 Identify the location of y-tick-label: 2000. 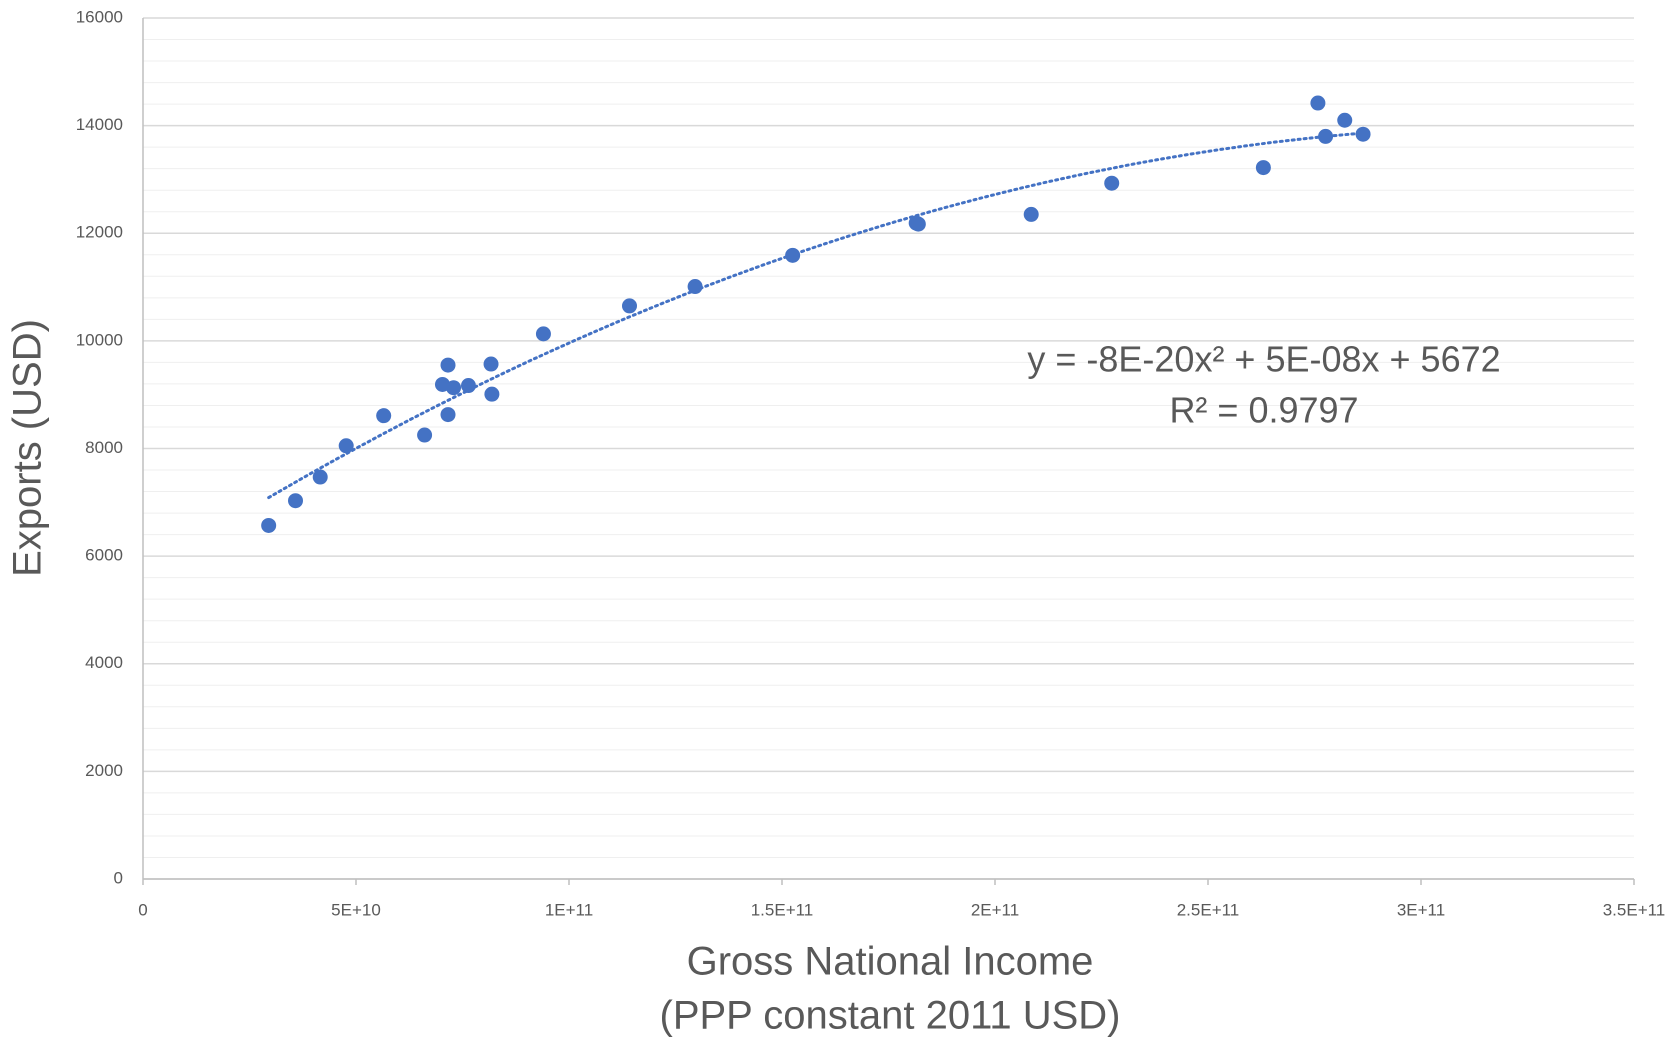
(104, 770).